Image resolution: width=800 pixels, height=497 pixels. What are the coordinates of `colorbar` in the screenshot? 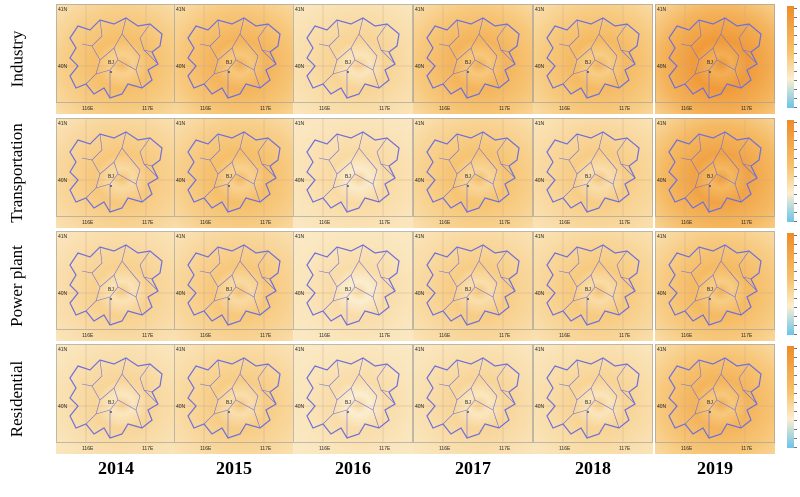 It's located at (793, 171).